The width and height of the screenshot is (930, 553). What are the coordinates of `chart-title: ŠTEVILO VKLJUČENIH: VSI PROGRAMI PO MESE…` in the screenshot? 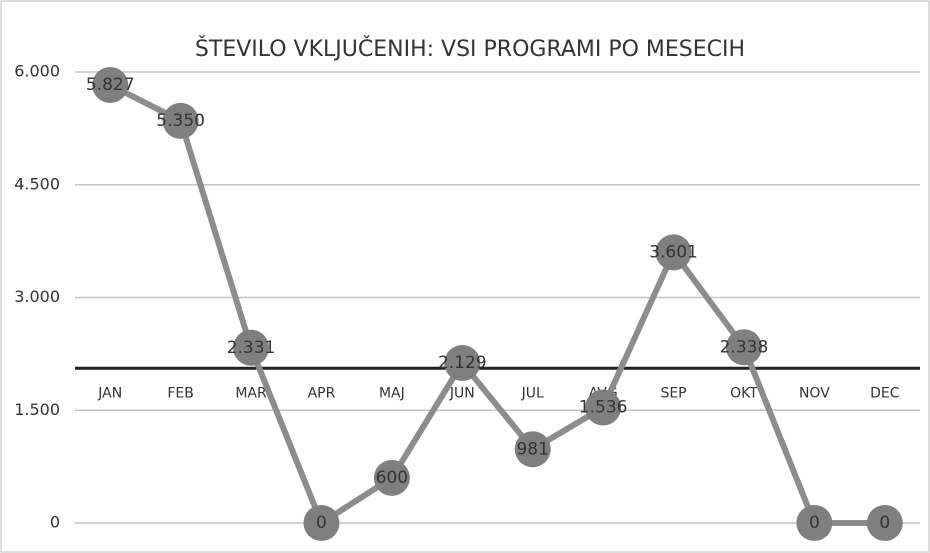 It's located at (470, 49).